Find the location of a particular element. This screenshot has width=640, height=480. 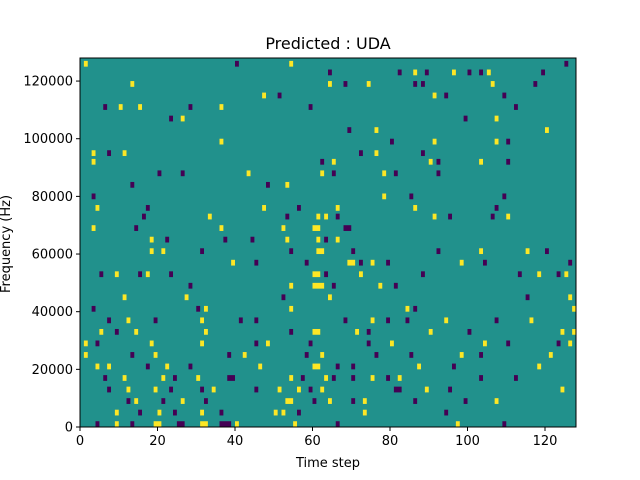

x-tick-label: 80 is located at coordinates (390, 441).